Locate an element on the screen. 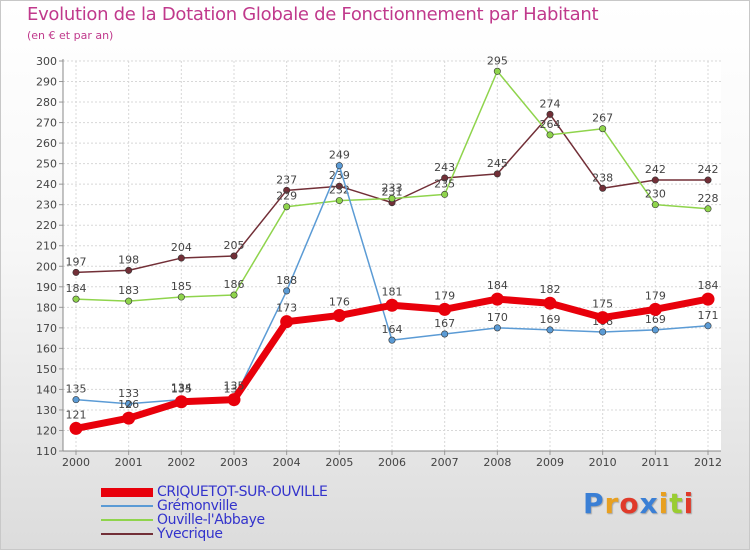  x-tick-label: 2000 is located at coordinates (76, 462).